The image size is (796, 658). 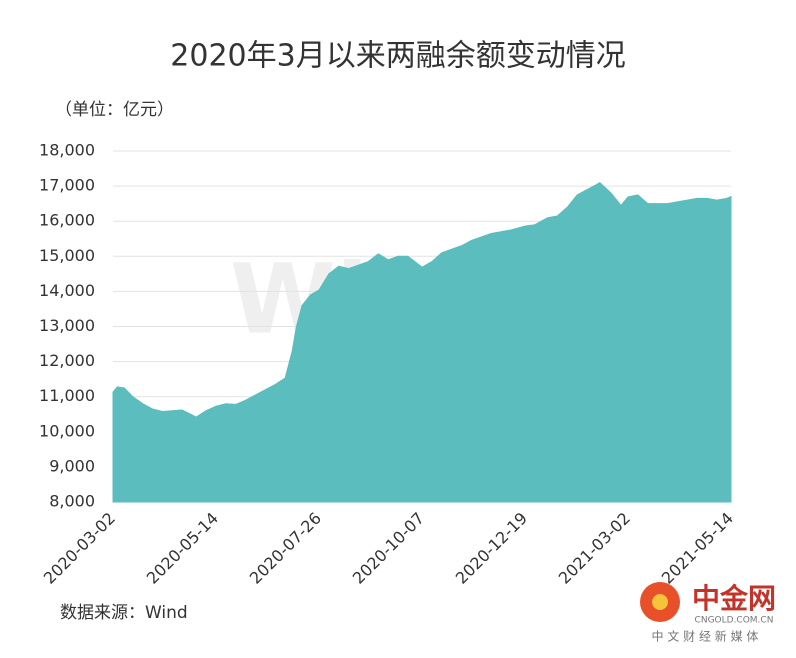 I want to click on logo: 中金网 CNGOLD.COM.CN 中 文 财 经 新 媒 体, so click(x=708, y=613).